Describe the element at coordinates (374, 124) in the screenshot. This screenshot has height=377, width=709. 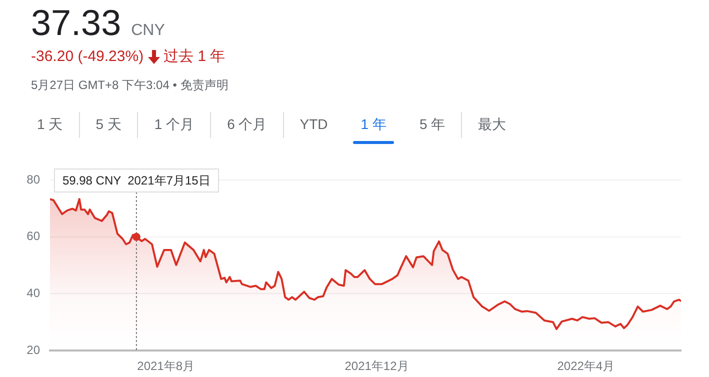
I see `text: 1 年` at that location.